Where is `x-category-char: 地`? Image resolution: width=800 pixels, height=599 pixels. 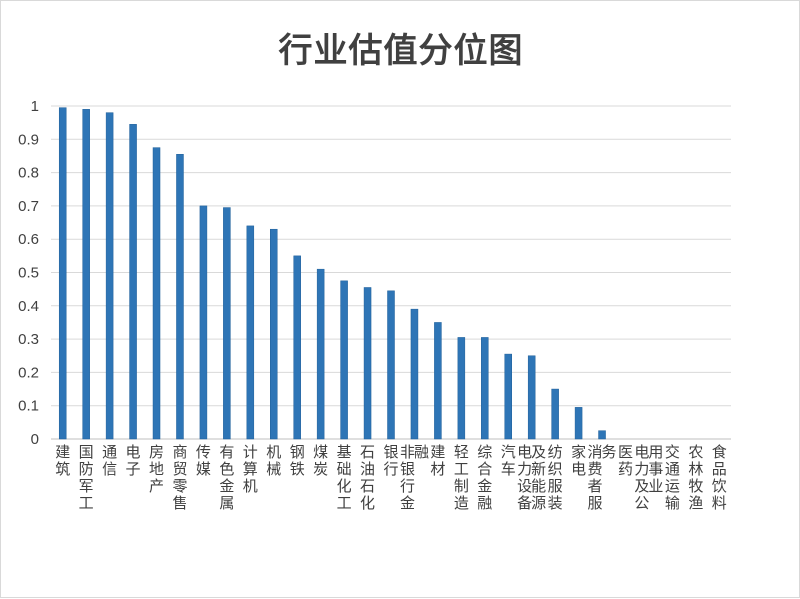
x-category-char: 地 is located at coordinates (156, 469).